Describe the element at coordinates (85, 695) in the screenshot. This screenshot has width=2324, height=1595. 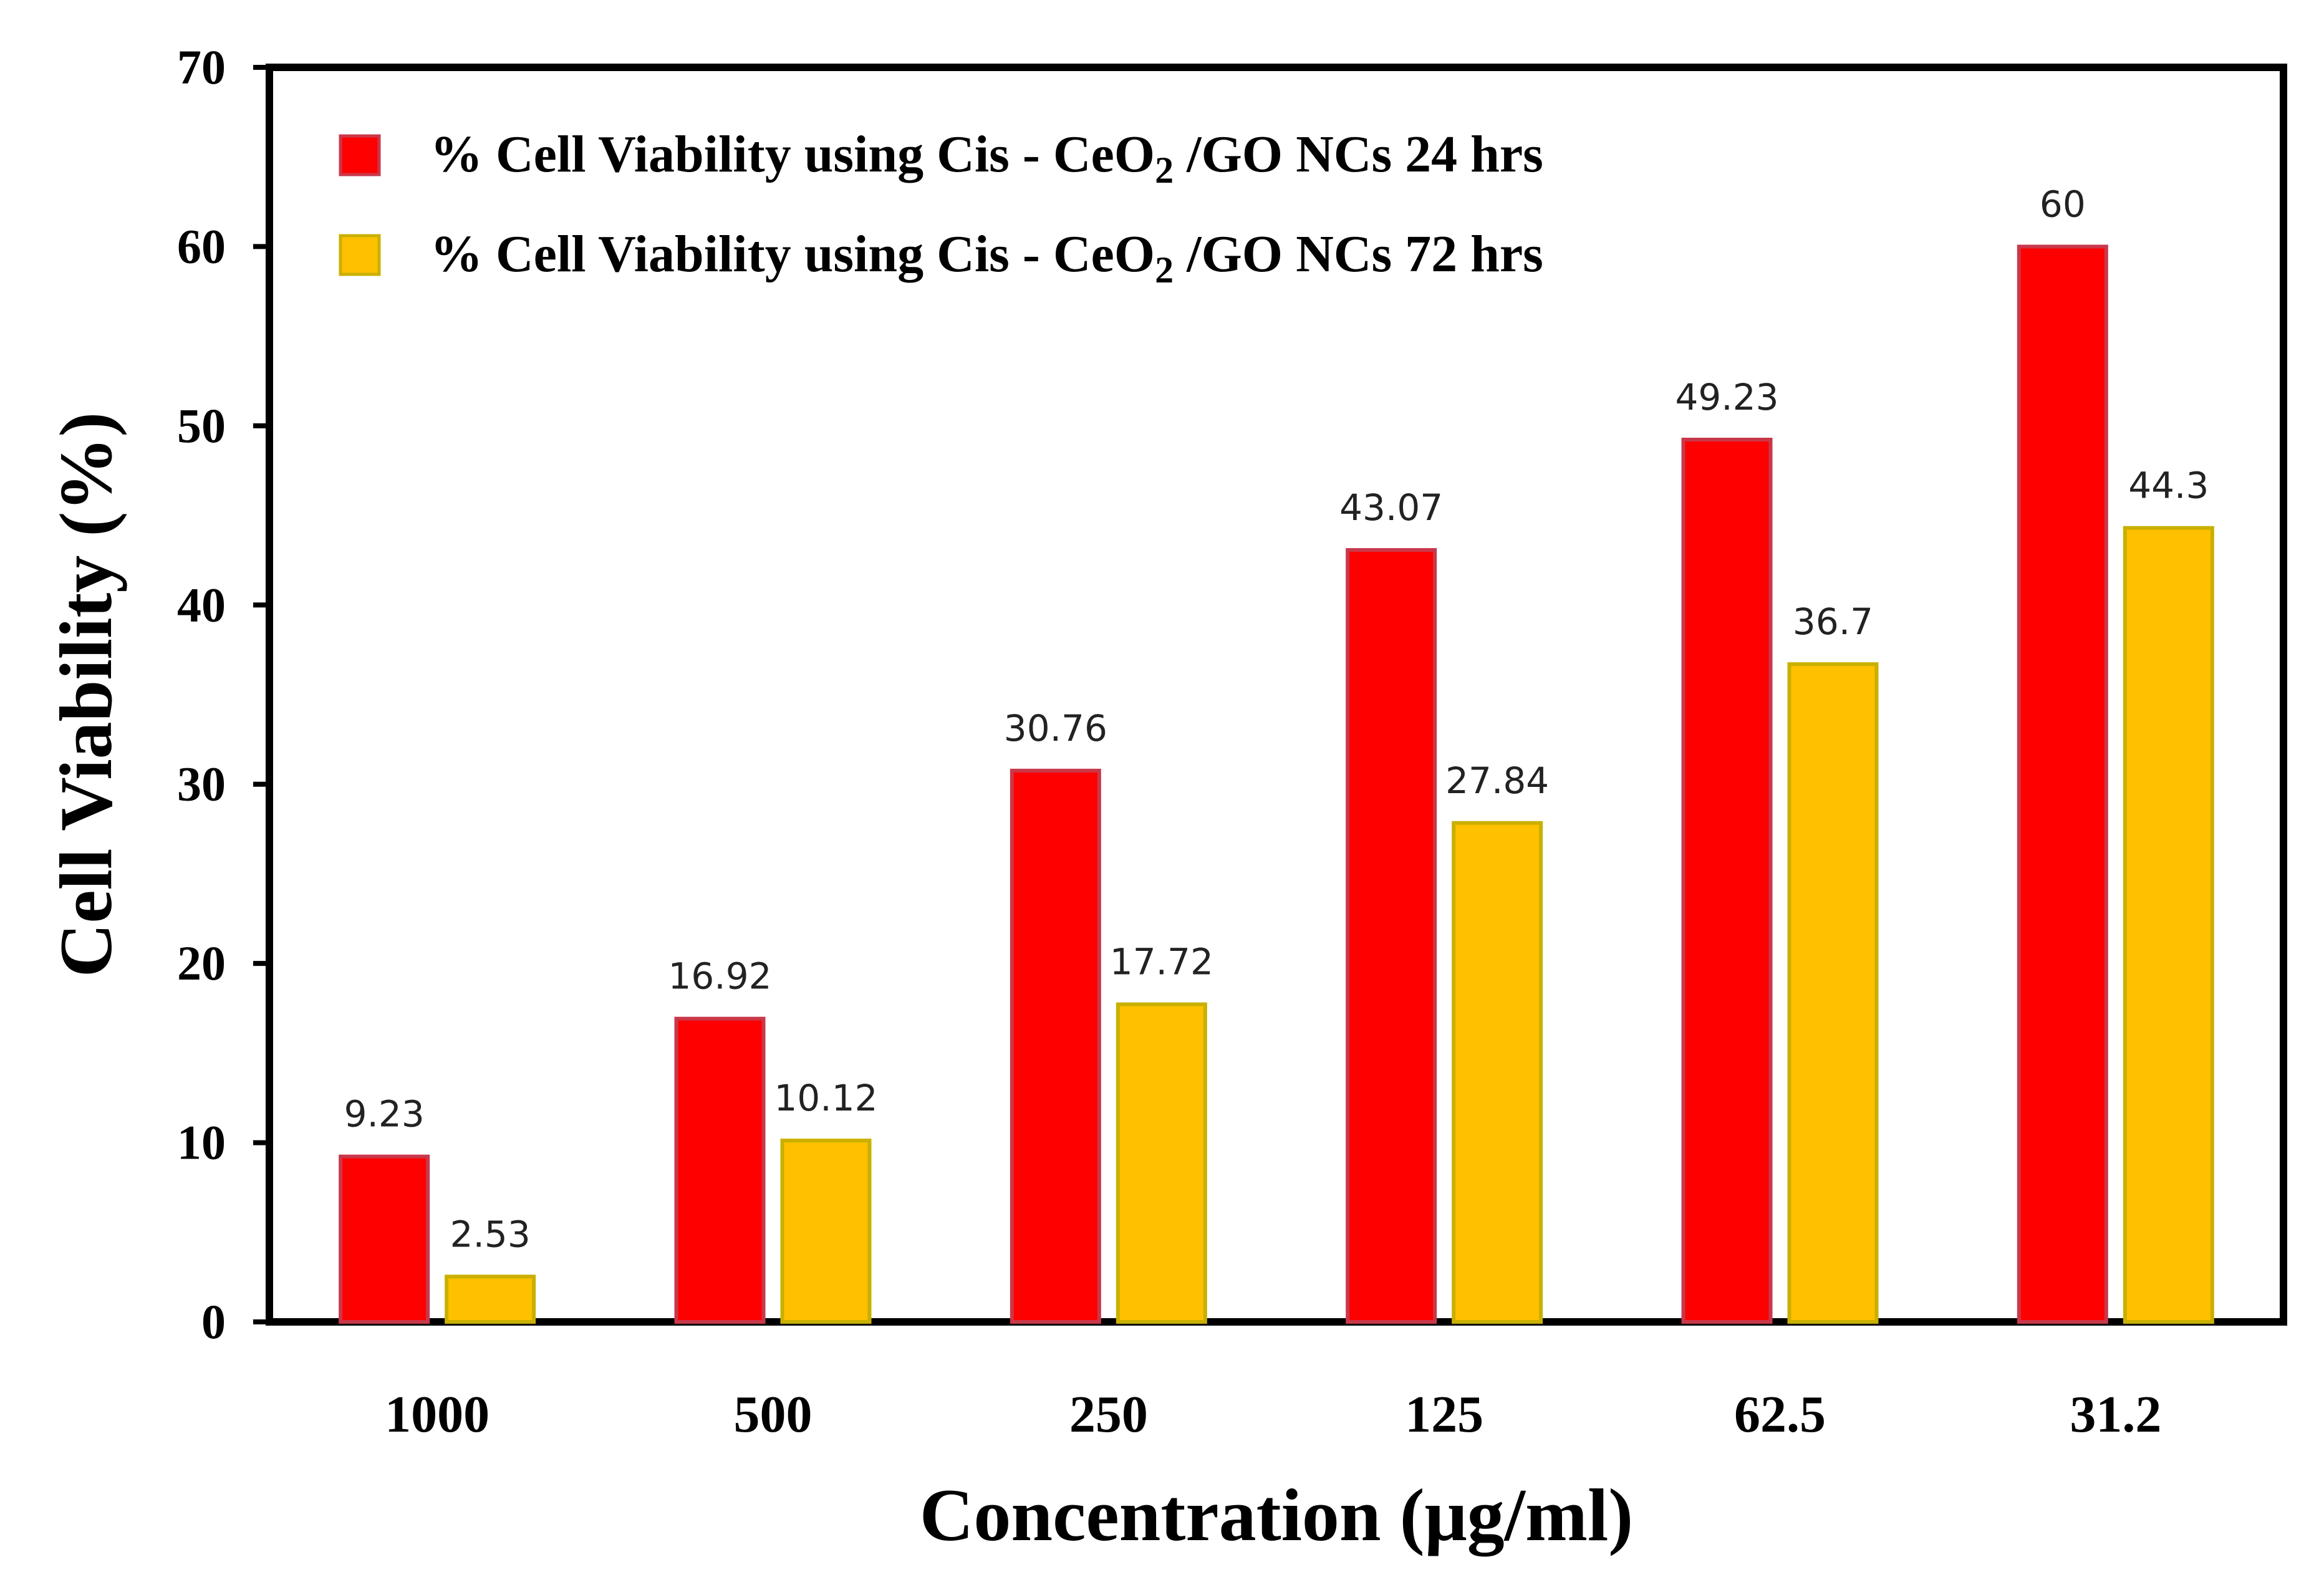
I see `y-axis-title: Cell Viability (%)` at that location.